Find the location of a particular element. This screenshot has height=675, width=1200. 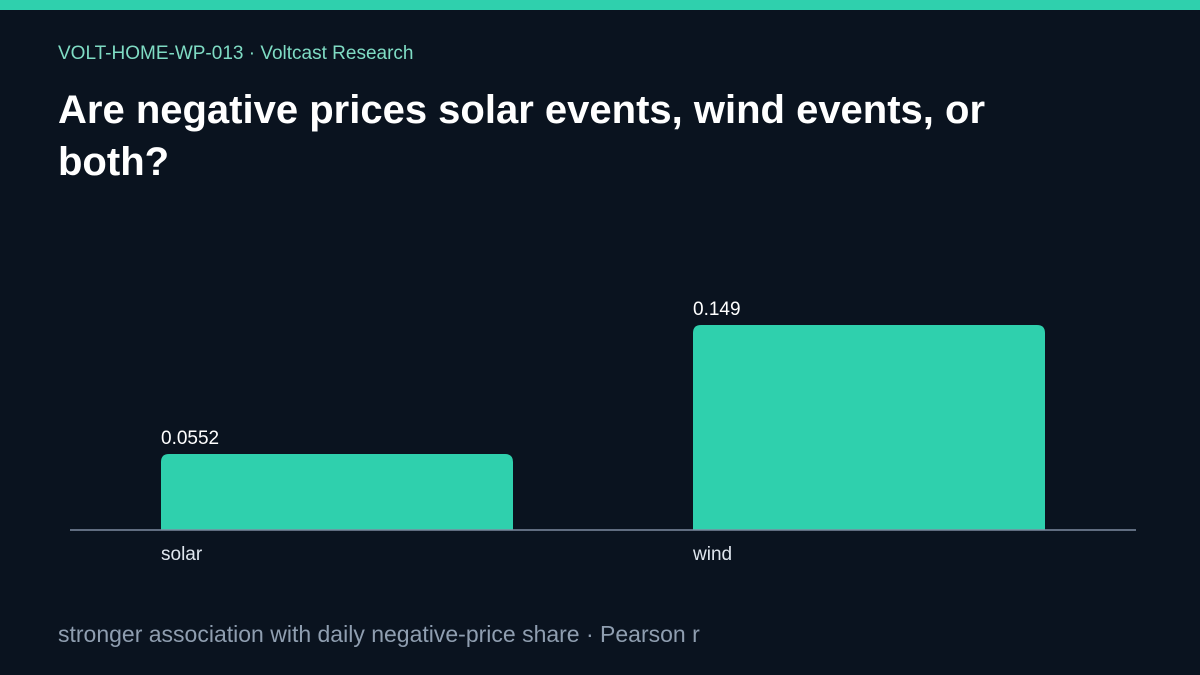

bar-wind is located at coordinates (869, 427).